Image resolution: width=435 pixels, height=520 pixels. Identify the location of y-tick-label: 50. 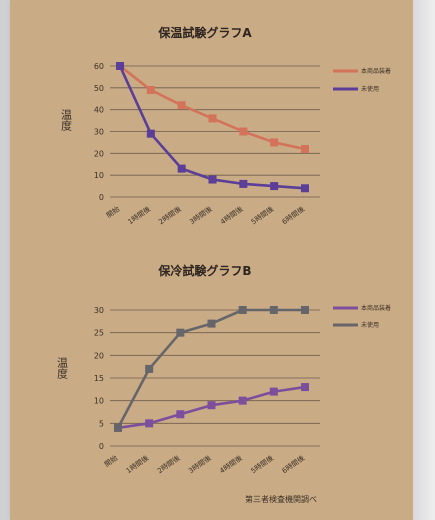
(99, 88).